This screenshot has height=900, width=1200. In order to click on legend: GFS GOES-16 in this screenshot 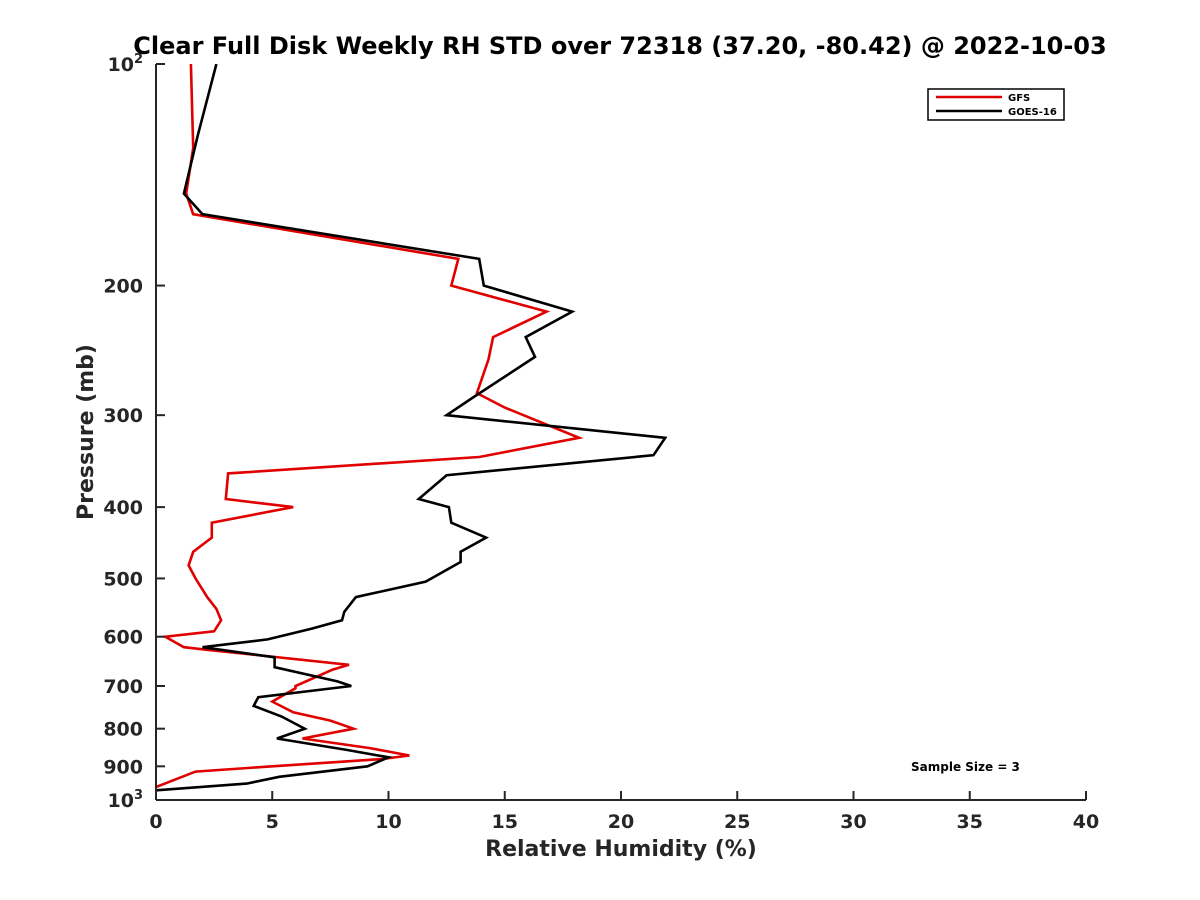, I will do `click(996, 104)`.